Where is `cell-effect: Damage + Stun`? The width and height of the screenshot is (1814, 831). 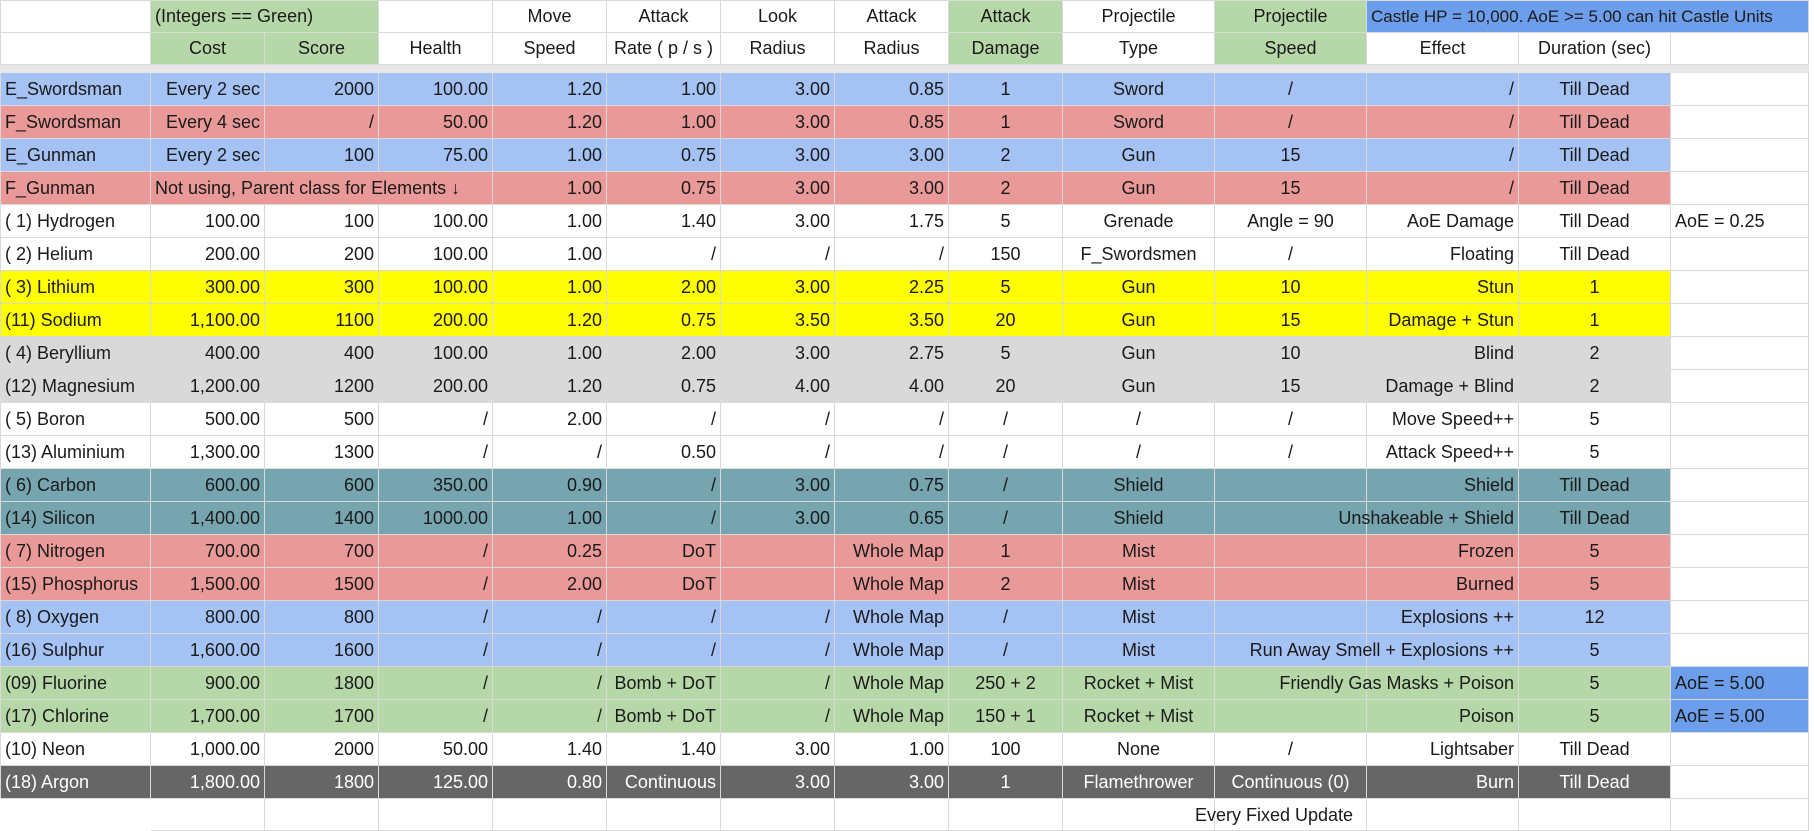
cell-effect: Damage + Stun is located at coordinates (1442, 320).